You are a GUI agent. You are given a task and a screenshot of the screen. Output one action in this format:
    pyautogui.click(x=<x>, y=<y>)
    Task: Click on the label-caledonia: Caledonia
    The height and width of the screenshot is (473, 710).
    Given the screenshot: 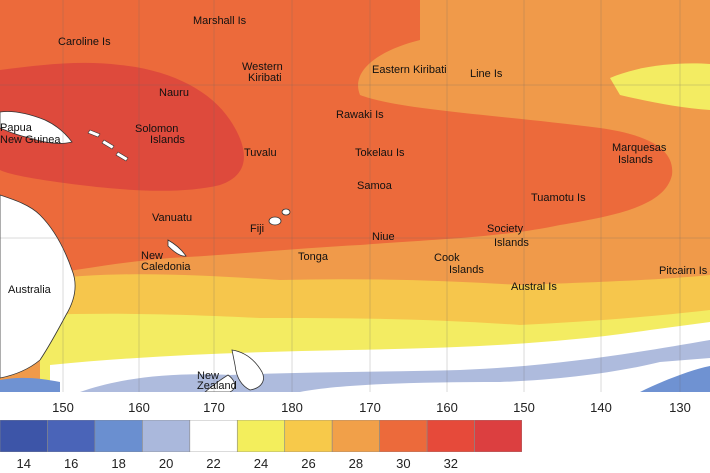 What is the action you would take?
    pyautogui.click(x=166, y=267)
    